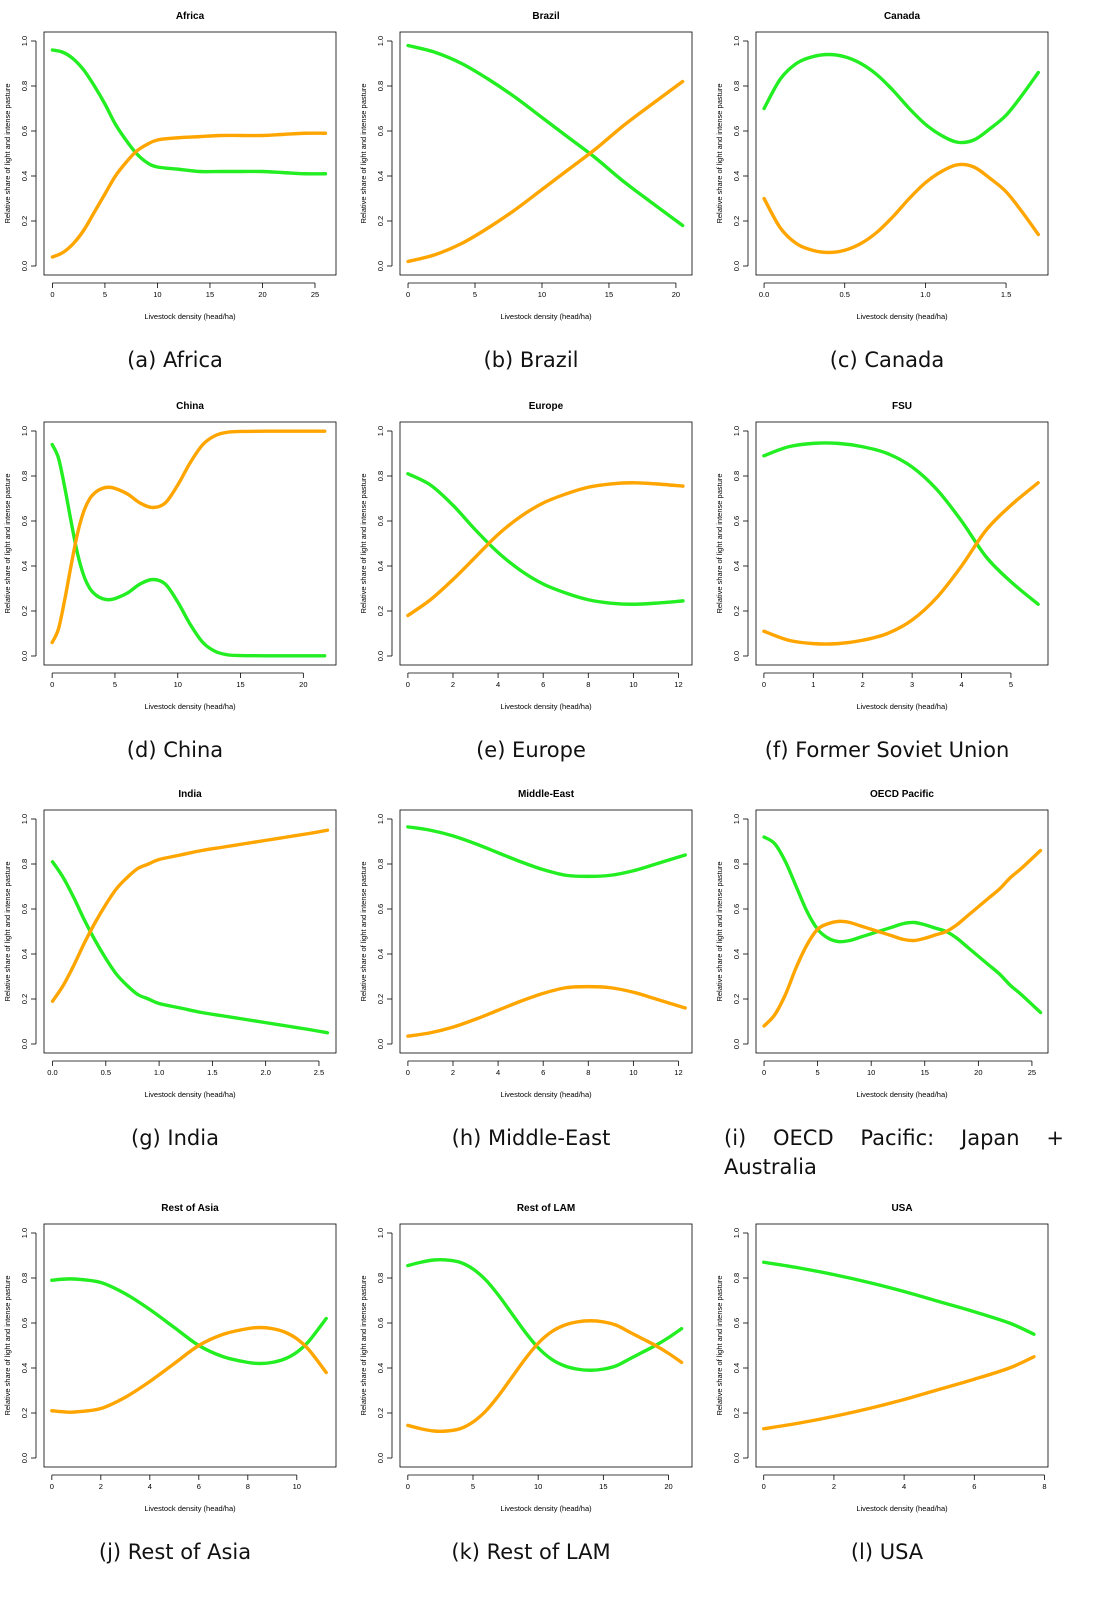 Image resolution: width=1102 pixels, height=1619 pixels. I want to click on subfigure-caption: (h) Middle-East, so click(531, 1138).